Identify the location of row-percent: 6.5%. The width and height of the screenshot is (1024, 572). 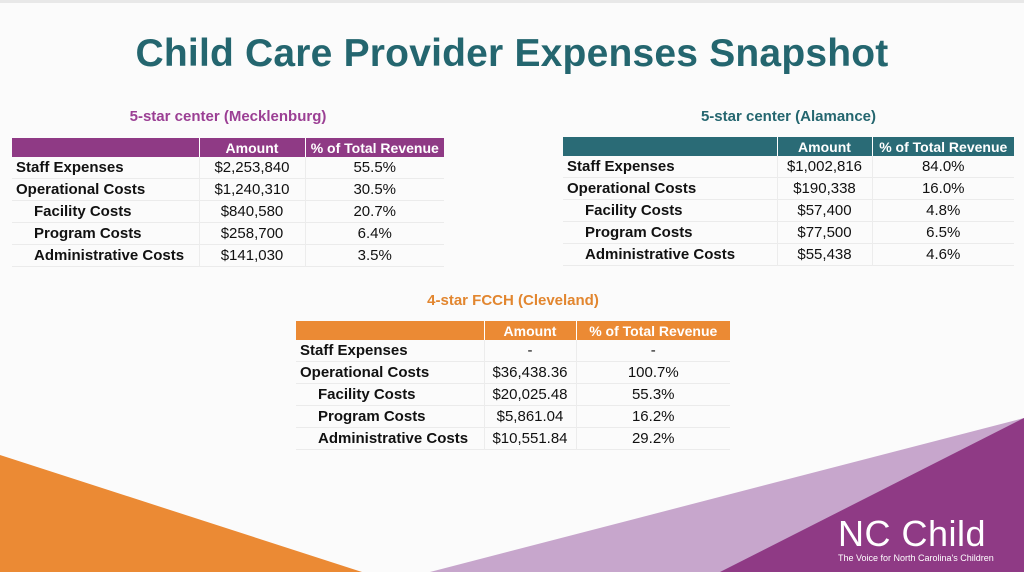
(942, 232).